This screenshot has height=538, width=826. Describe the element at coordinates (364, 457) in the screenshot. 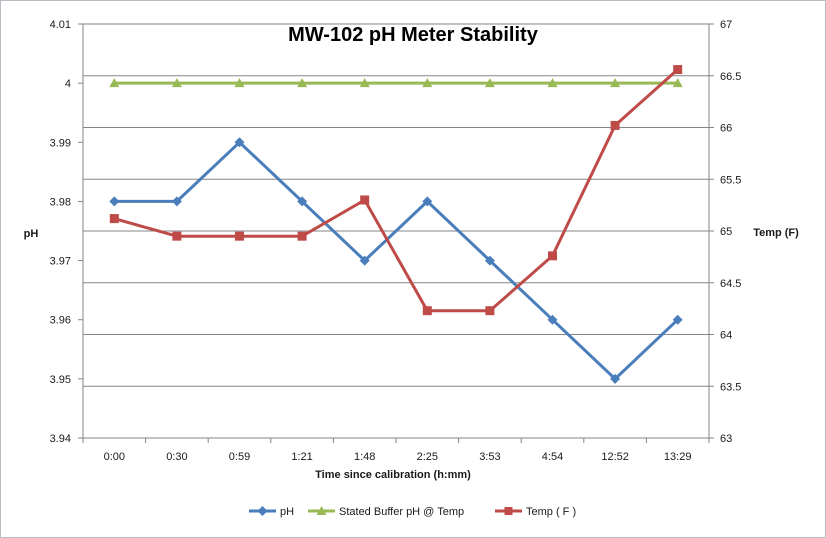

I see `x-tick-label: 1:48` at that location.